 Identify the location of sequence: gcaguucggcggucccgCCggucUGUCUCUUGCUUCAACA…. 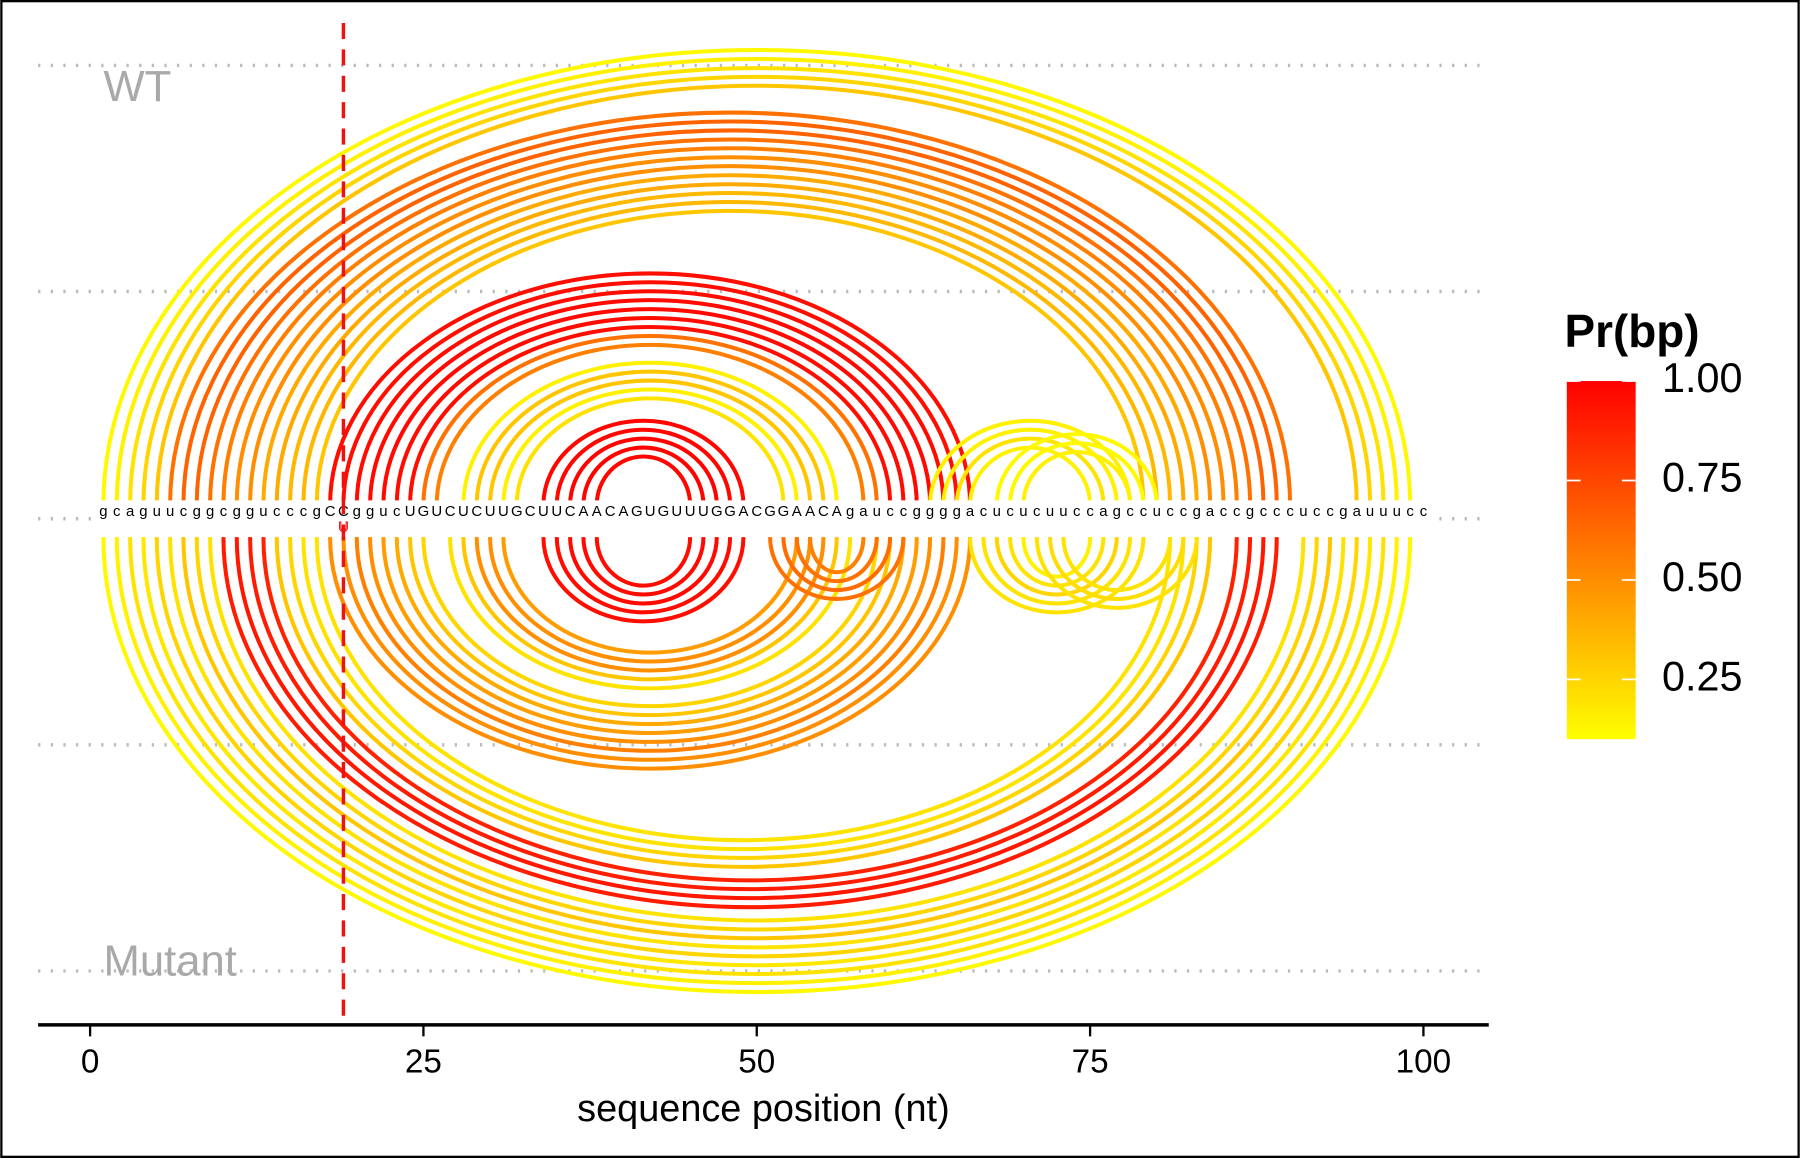
(763, 512).